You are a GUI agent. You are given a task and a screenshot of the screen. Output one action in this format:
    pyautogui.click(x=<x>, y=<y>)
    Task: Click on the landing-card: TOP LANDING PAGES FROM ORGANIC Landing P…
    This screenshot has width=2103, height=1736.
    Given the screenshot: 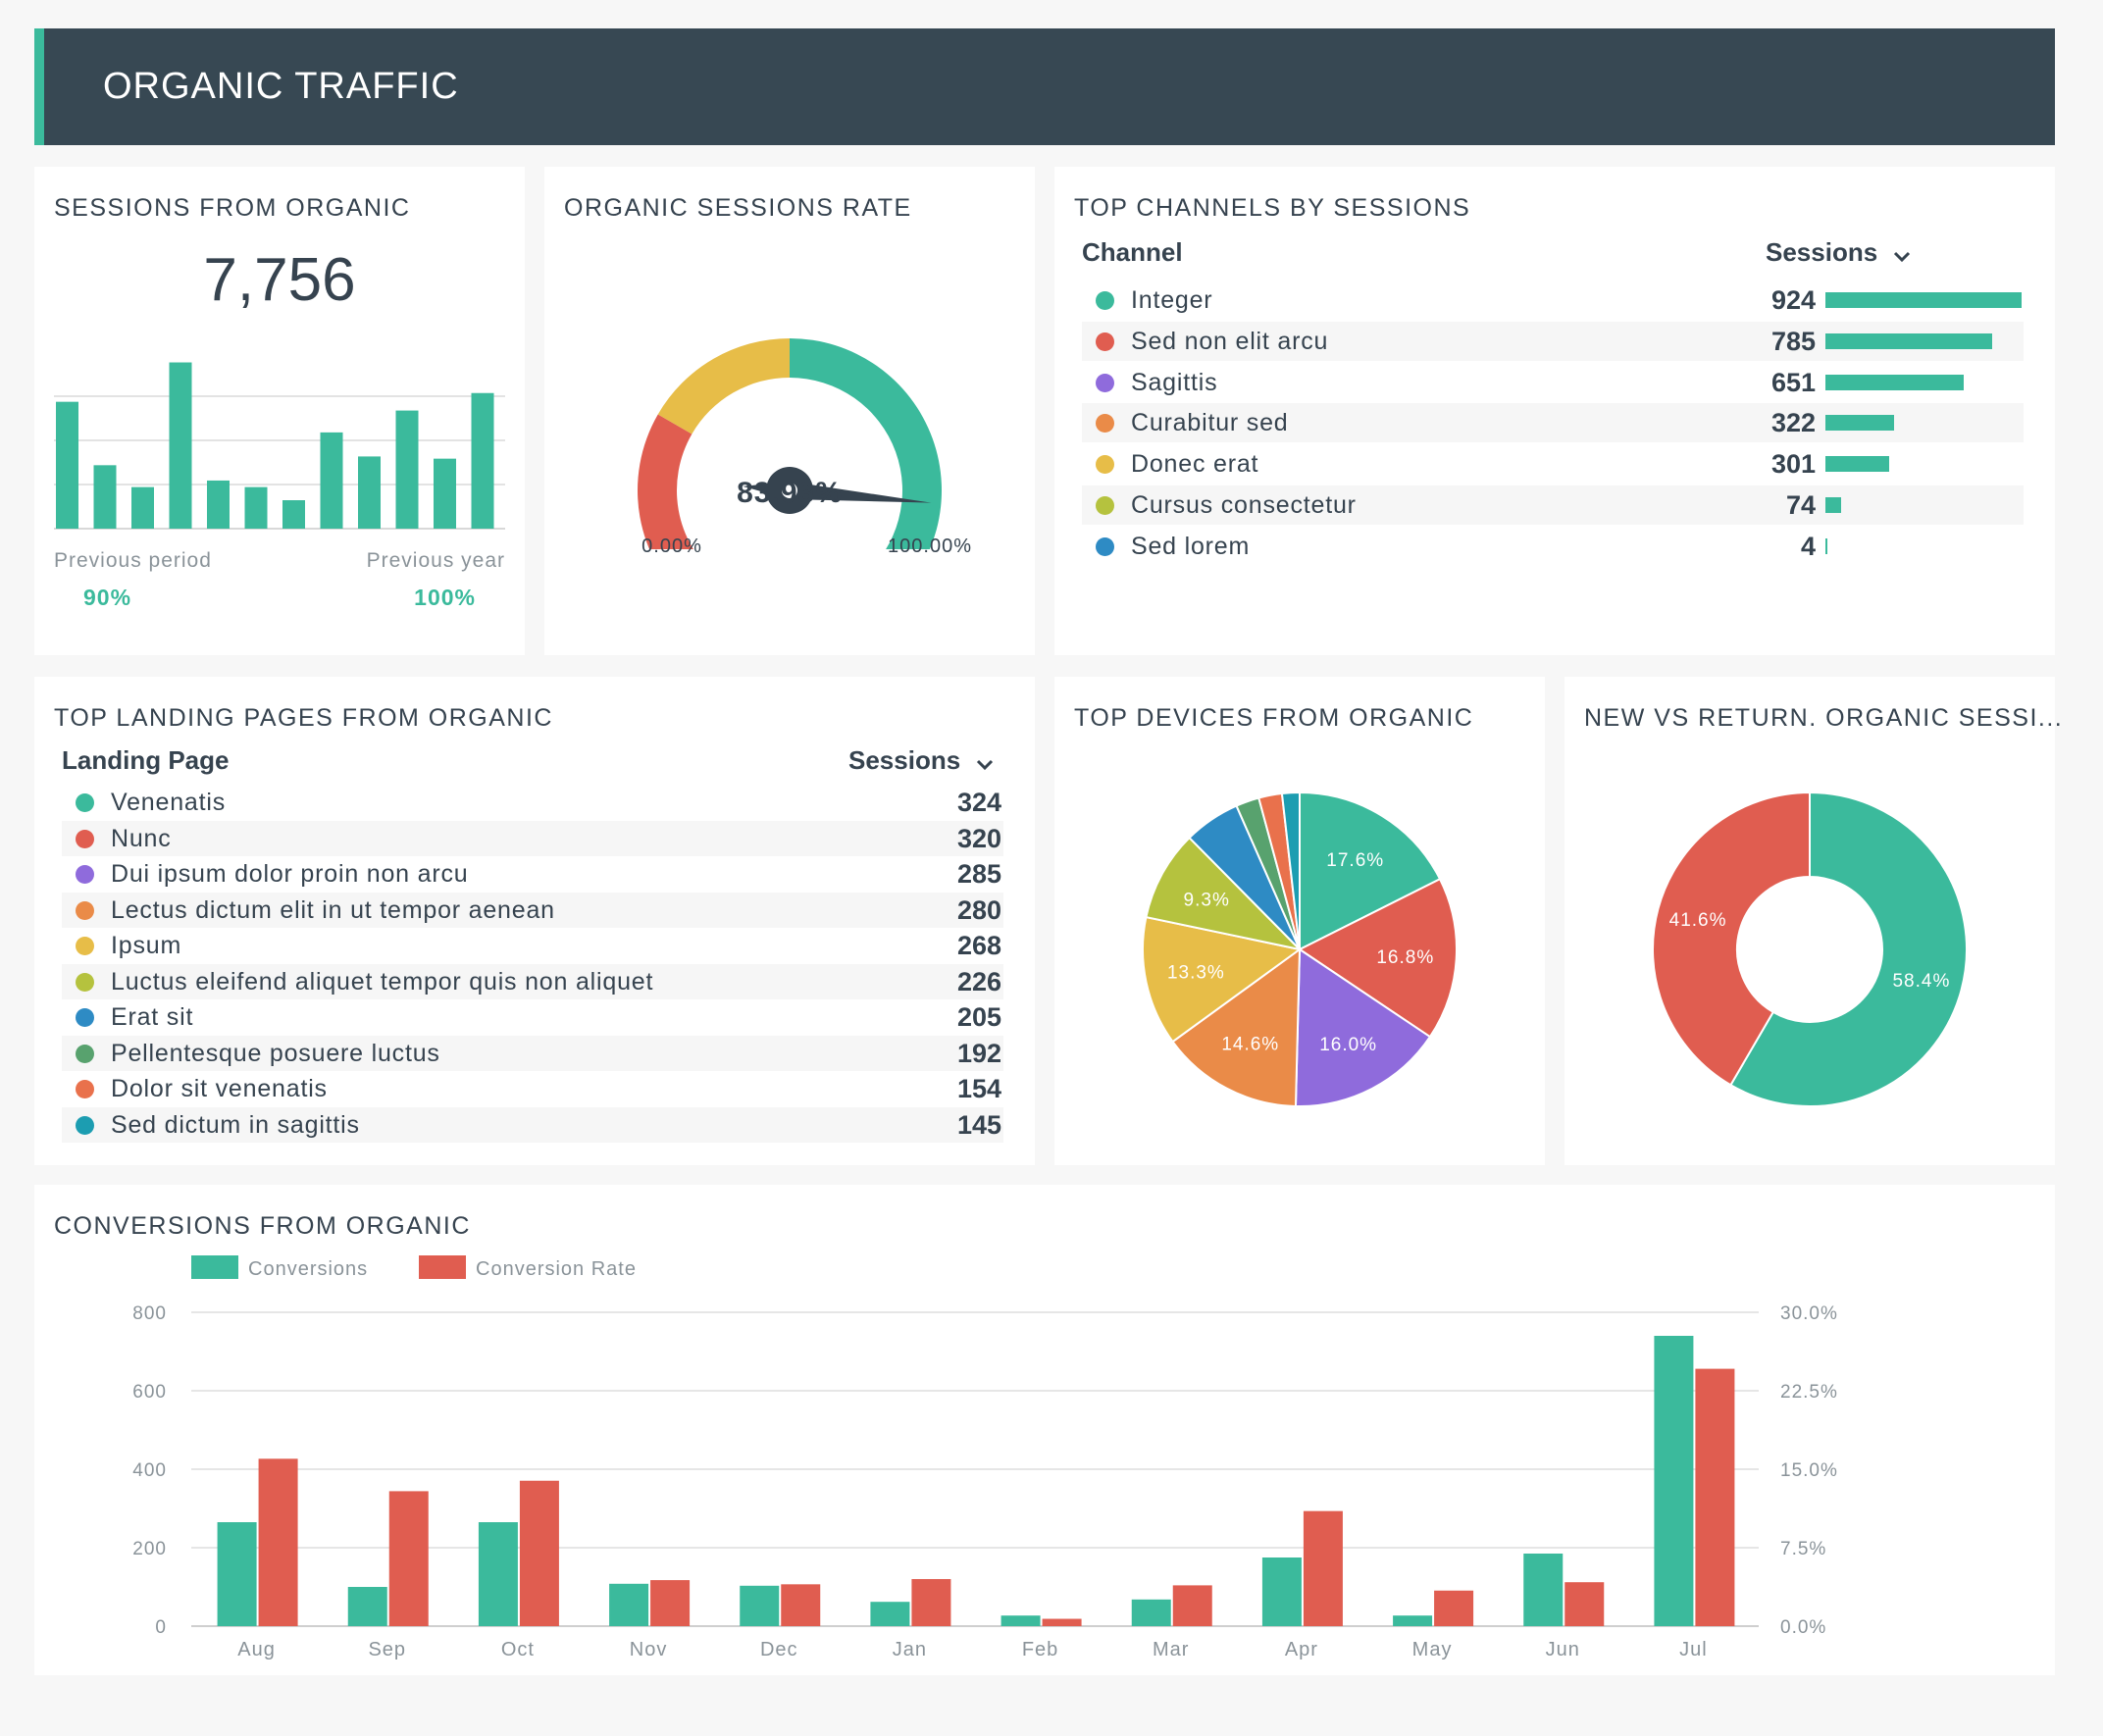 What is the action you would take?
    pyautogui.click(x=535, y=921)
    